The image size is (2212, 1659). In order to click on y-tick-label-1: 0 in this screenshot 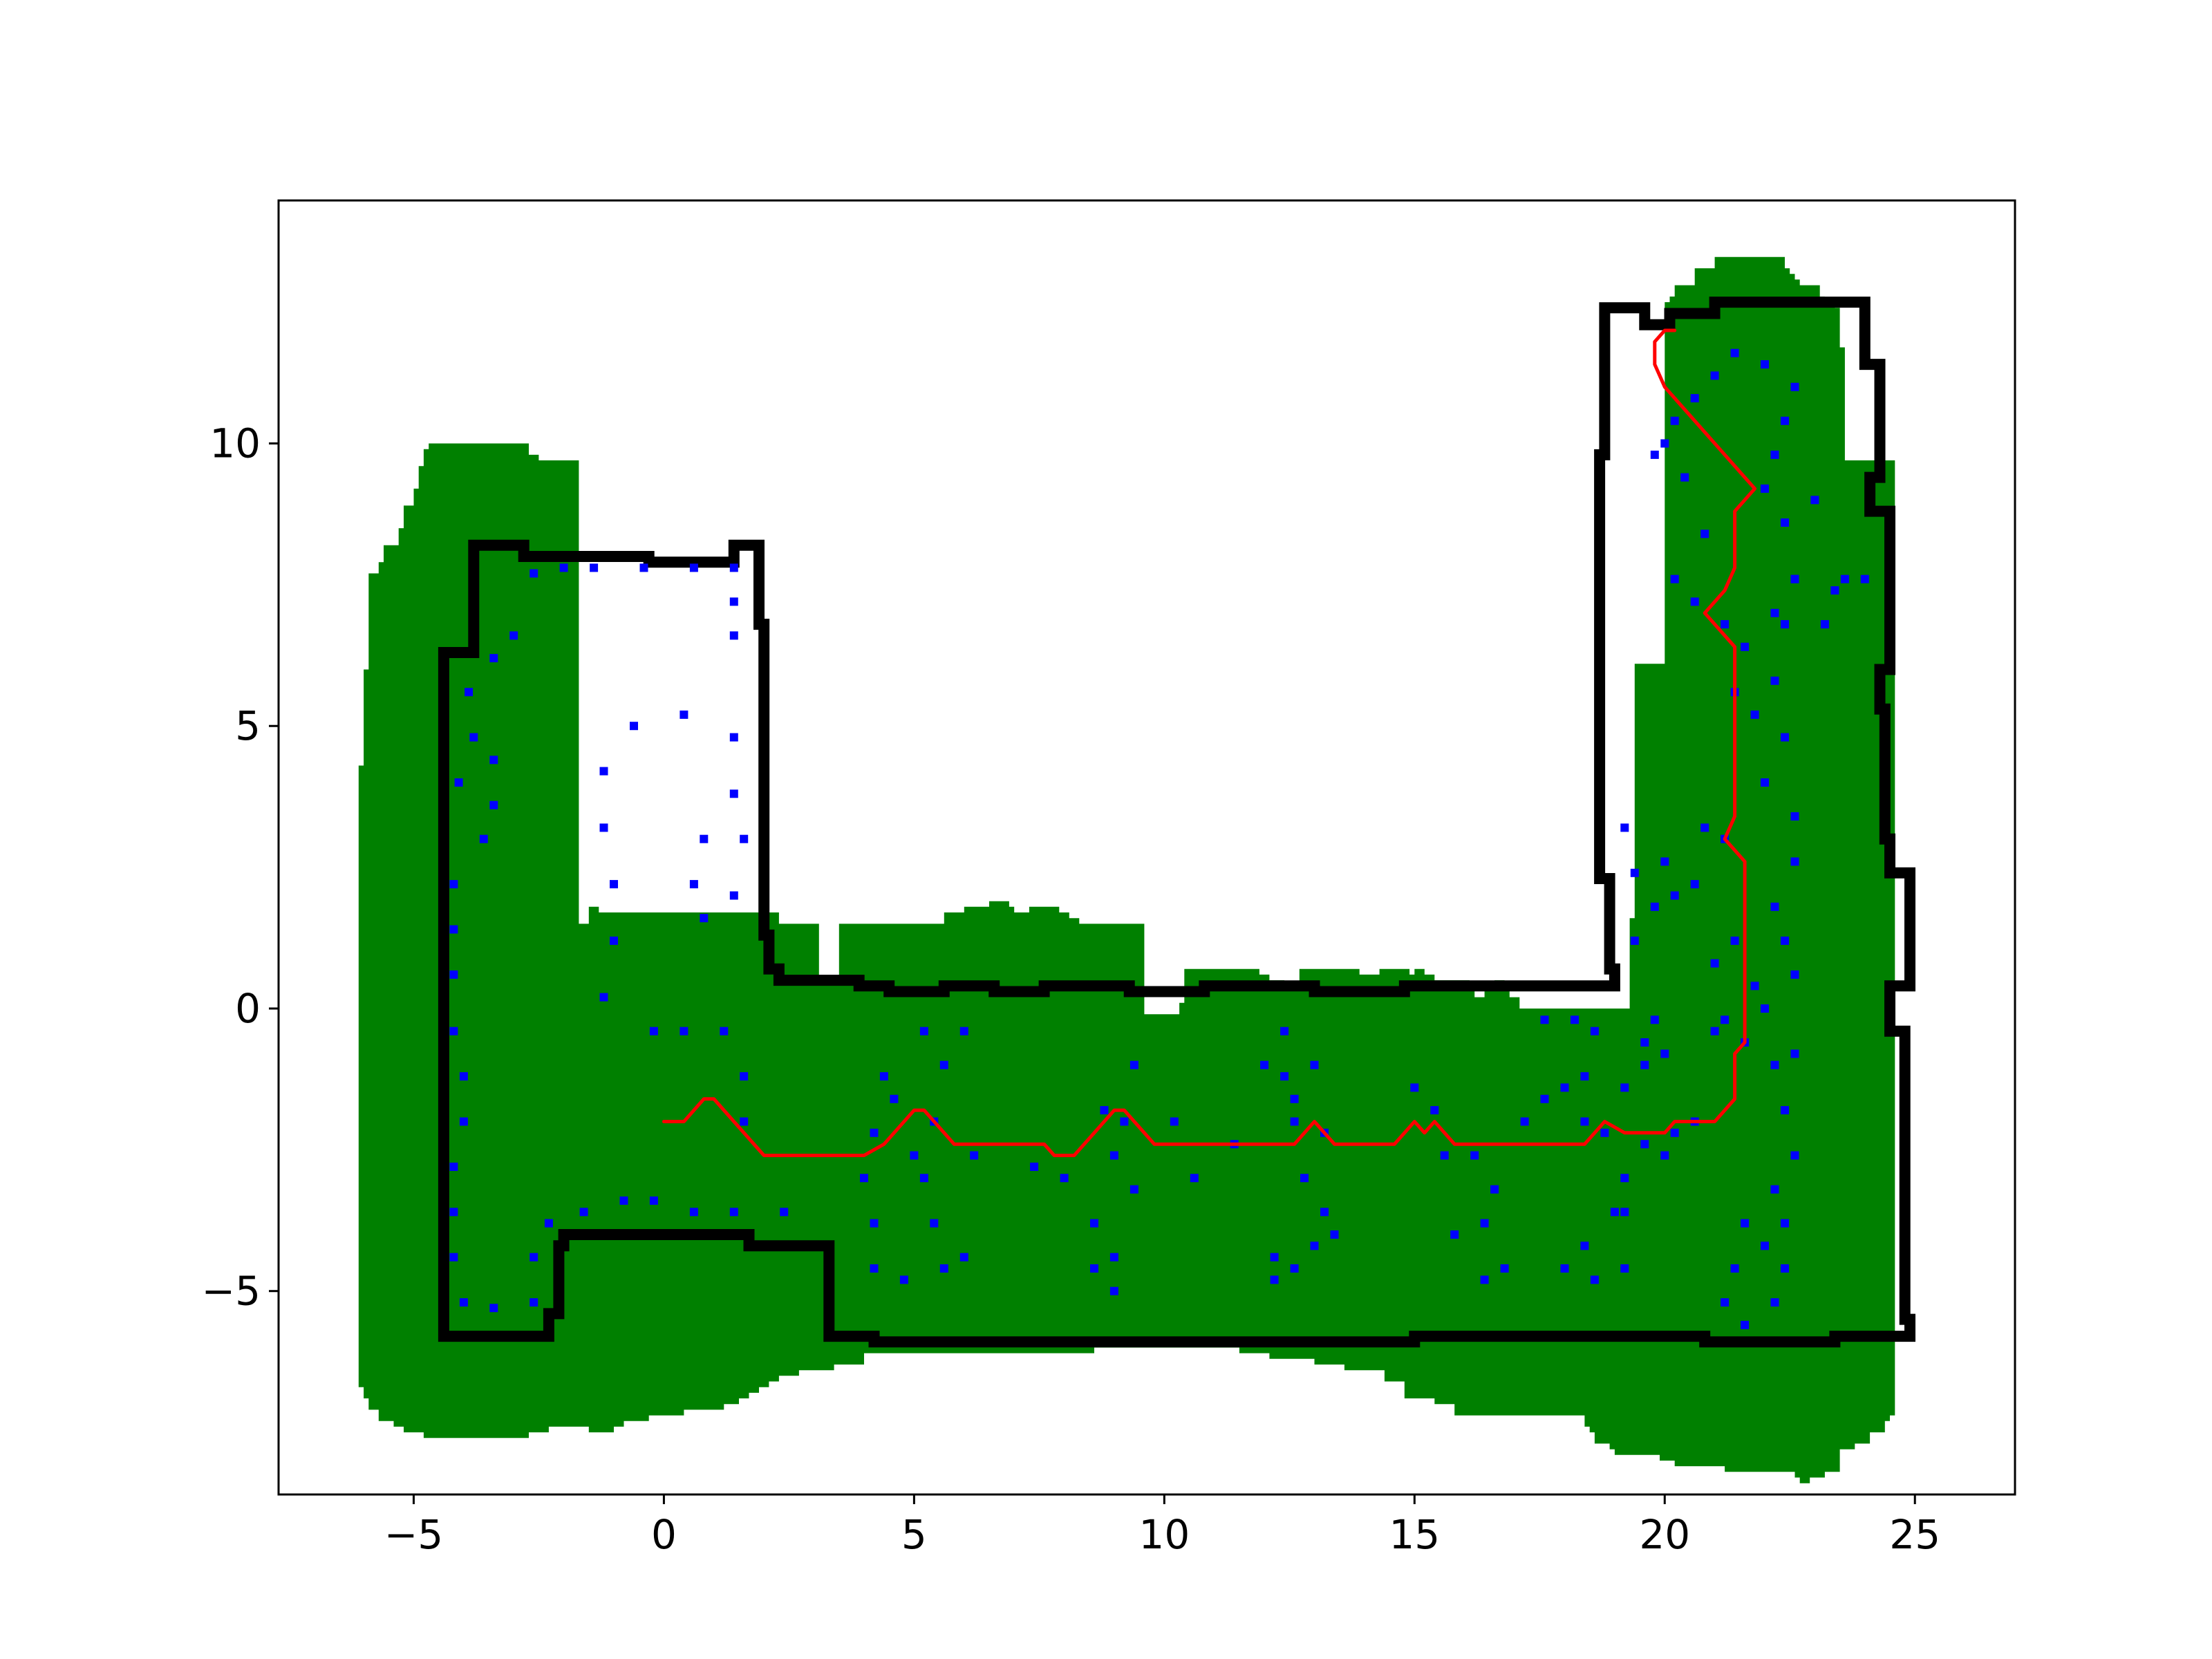, I will do `click(248, 1009)`.